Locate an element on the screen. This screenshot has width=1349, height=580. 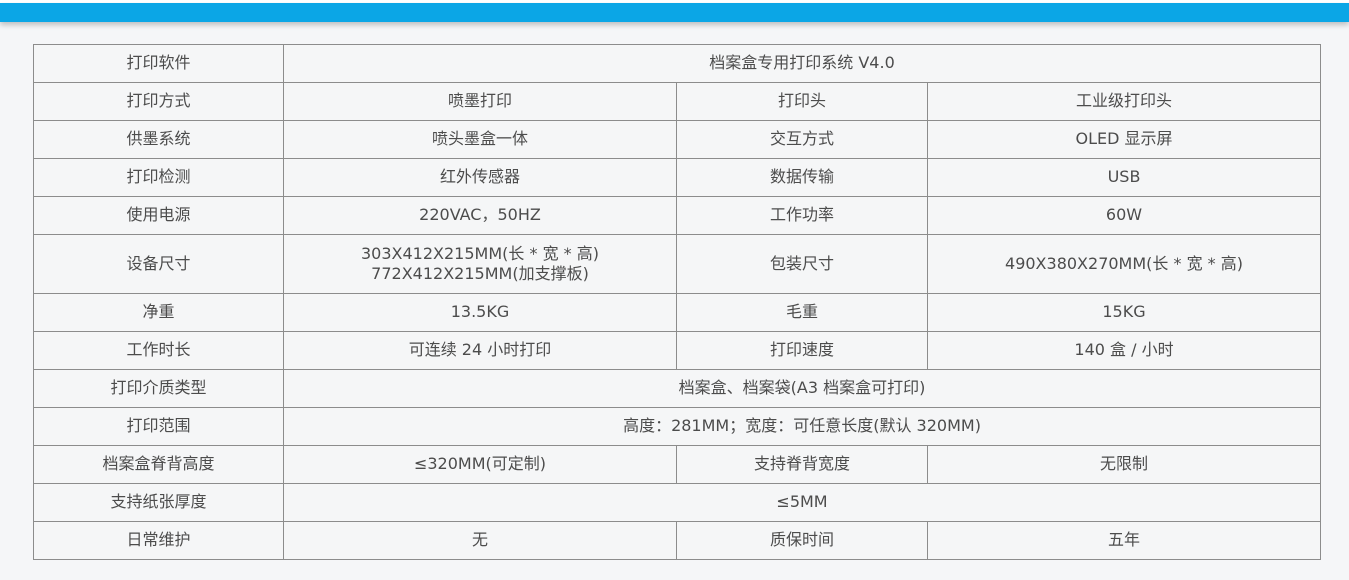
spec-label: 打印方式 is located at coordinates (158, 101).